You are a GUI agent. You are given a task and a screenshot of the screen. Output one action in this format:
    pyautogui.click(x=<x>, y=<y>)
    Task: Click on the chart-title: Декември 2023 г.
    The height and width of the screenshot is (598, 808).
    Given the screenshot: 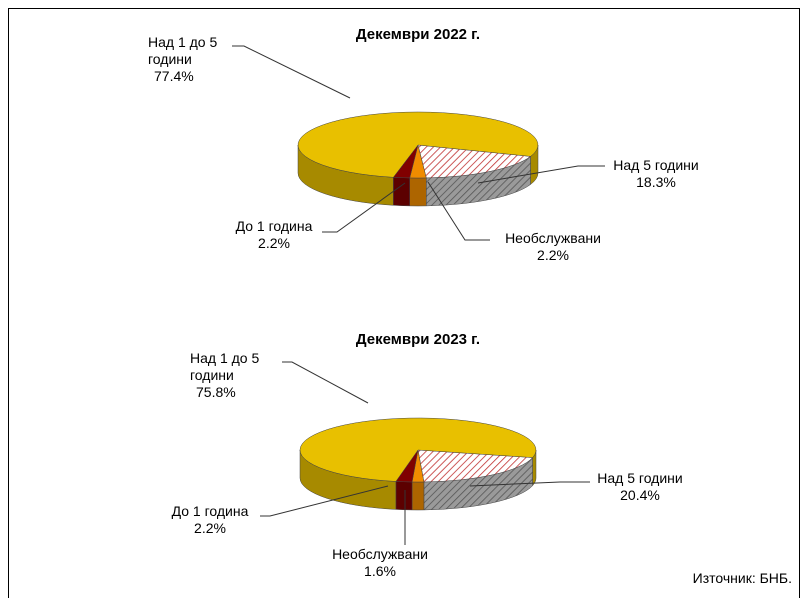 What is the action you would take?
    pyautogui.click(x=418, y=339)
    